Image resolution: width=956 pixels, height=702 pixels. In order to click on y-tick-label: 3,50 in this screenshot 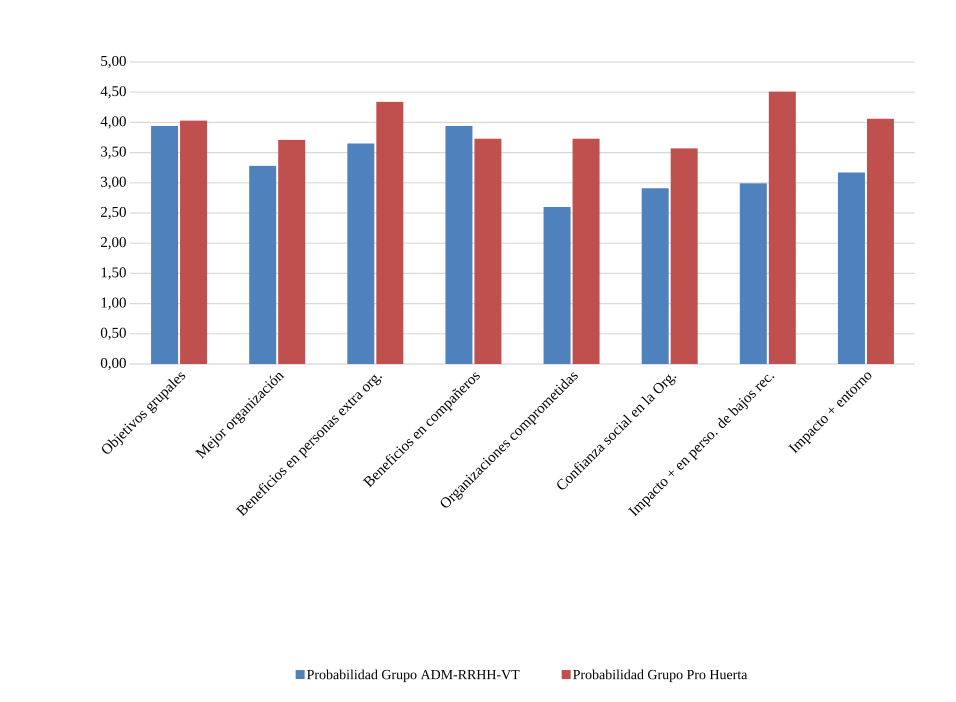, I will do `click(113, 152)`.